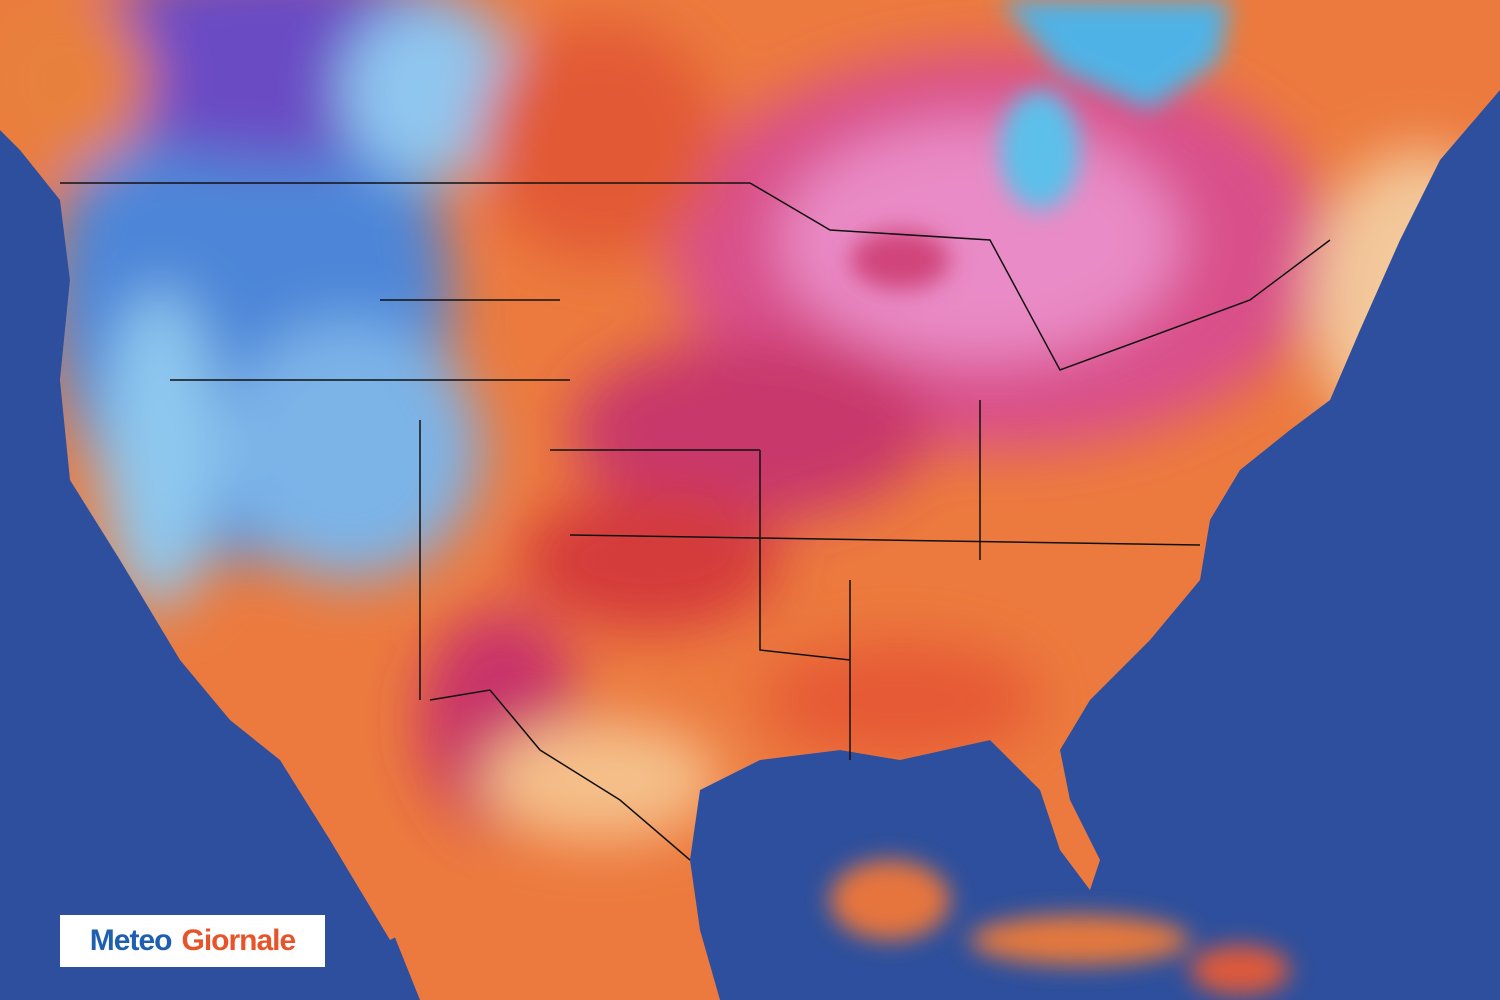 The image size is (1500, 1000). Describe the element at coordinates (131, 940) in the screenshot. I see `logo-word: Meteo` at that location.